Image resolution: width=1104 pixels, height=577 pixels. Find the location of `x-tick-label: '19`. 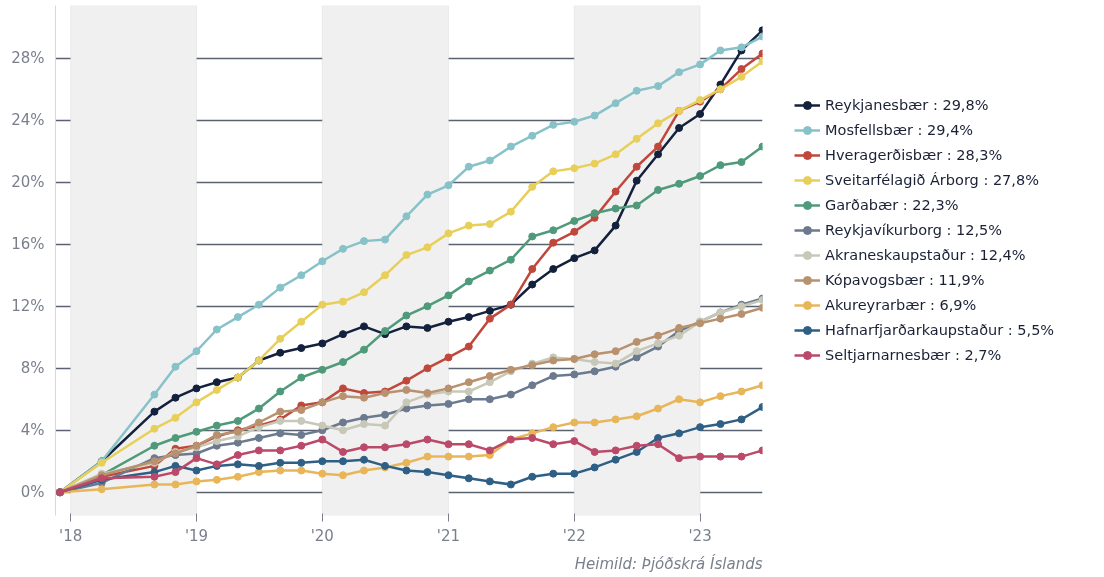

x-tick-label: '19 is located at coordinates (196, 535).